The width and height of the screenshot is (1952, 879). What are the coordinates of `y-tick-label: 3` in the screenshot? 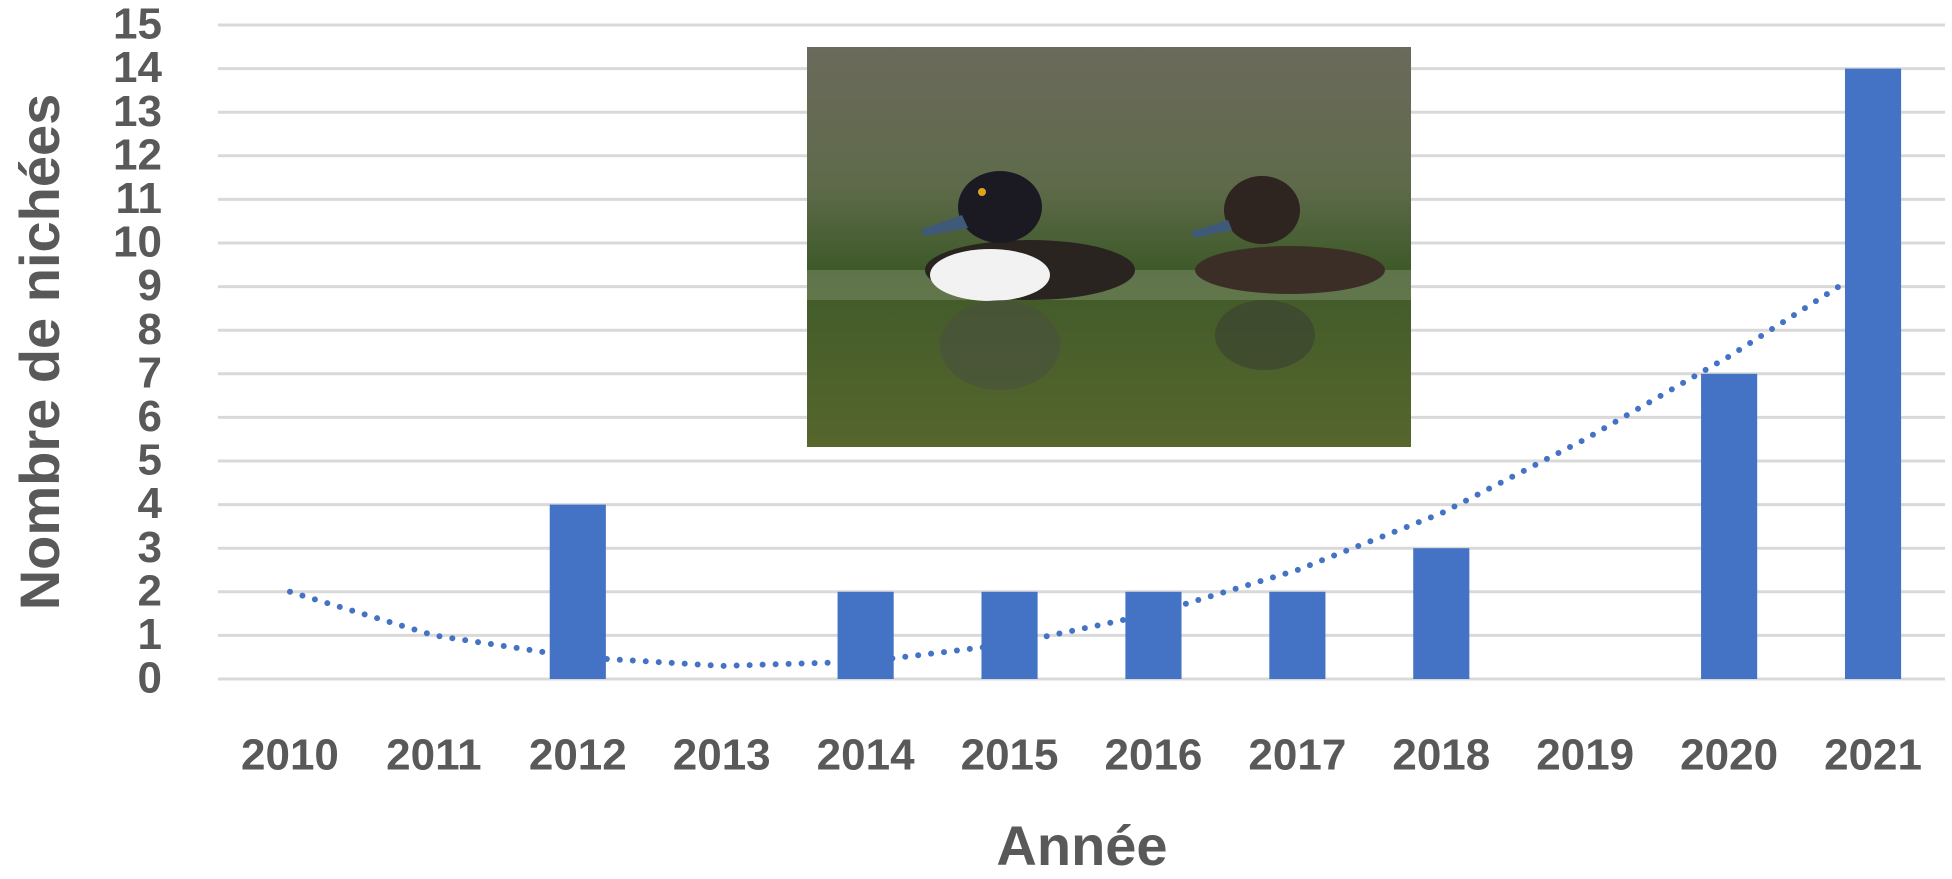 It's located at (150, 547).